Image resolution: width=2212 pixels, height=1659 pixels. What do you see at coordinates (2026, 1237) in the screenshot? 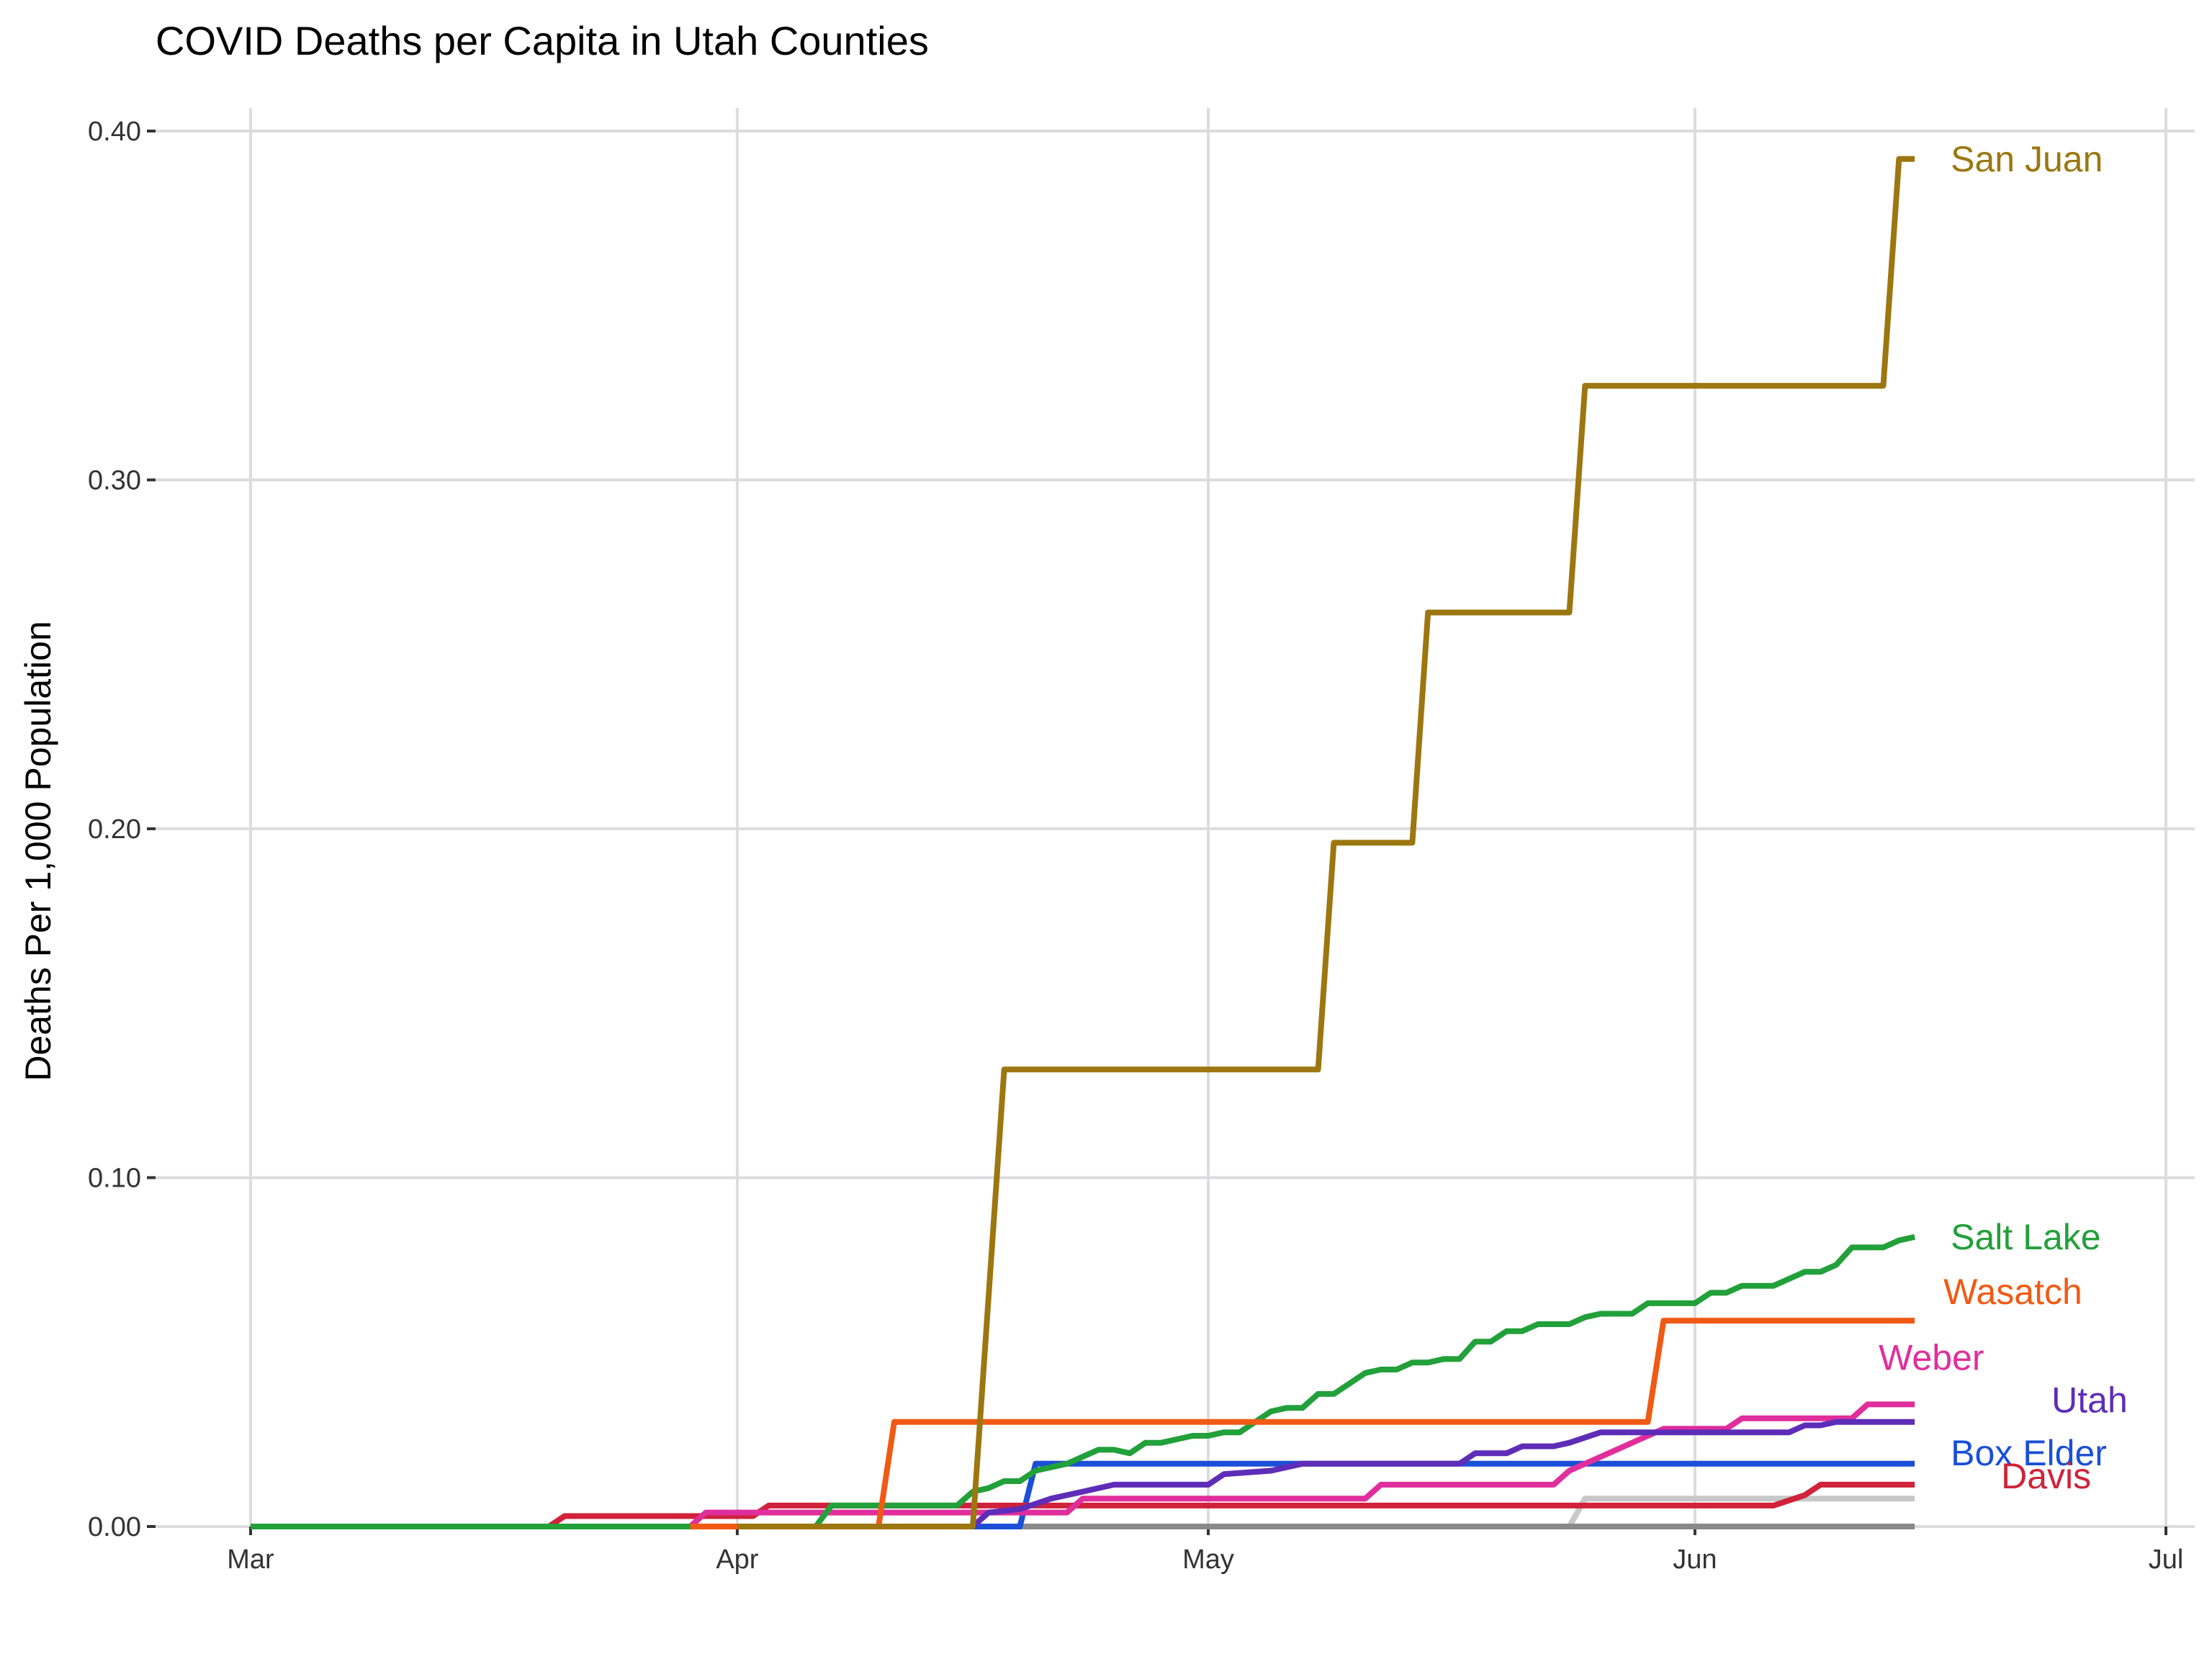
I see `series-label-salt-lake: Salt Lake` at bounding box center [2026, 1237].